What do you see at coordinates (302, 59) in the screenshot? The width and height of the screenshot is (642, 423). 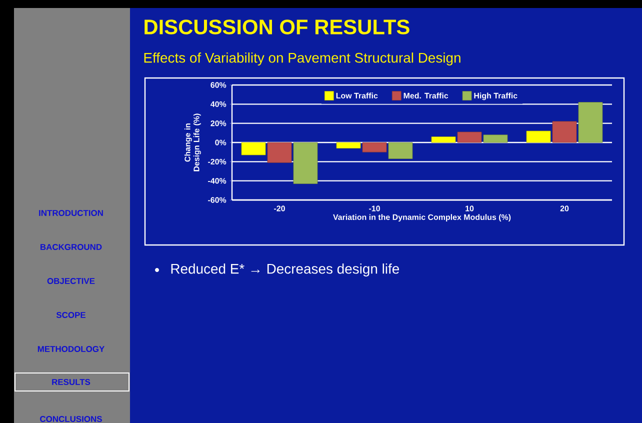 I see `chart-subtitle: Effects of Variability on Pavement Structural Design` at bounding box center [302, 59].